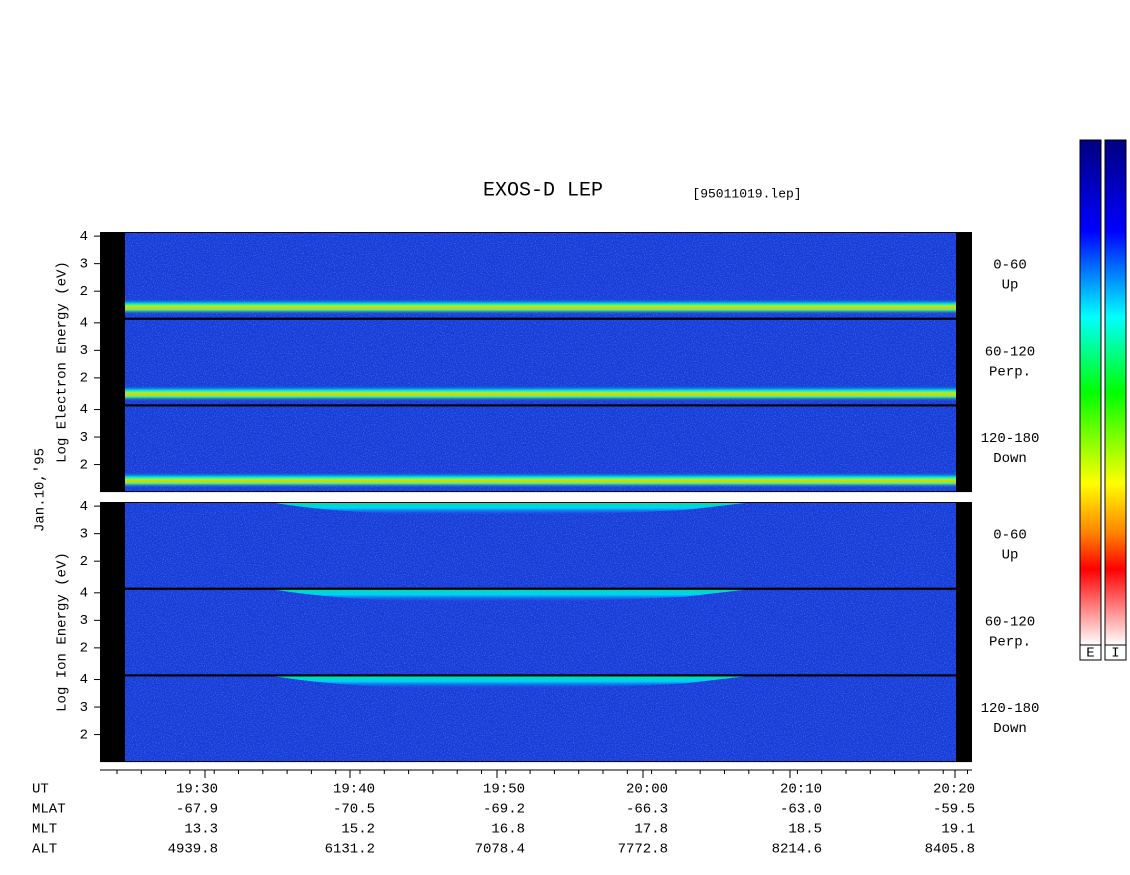 This screenshot has width=1130, height=875. What do you see at coordinates (350, 850) in the screenshot?
I see `orbit-value: 6131.2` at bounding box center [350, 850].